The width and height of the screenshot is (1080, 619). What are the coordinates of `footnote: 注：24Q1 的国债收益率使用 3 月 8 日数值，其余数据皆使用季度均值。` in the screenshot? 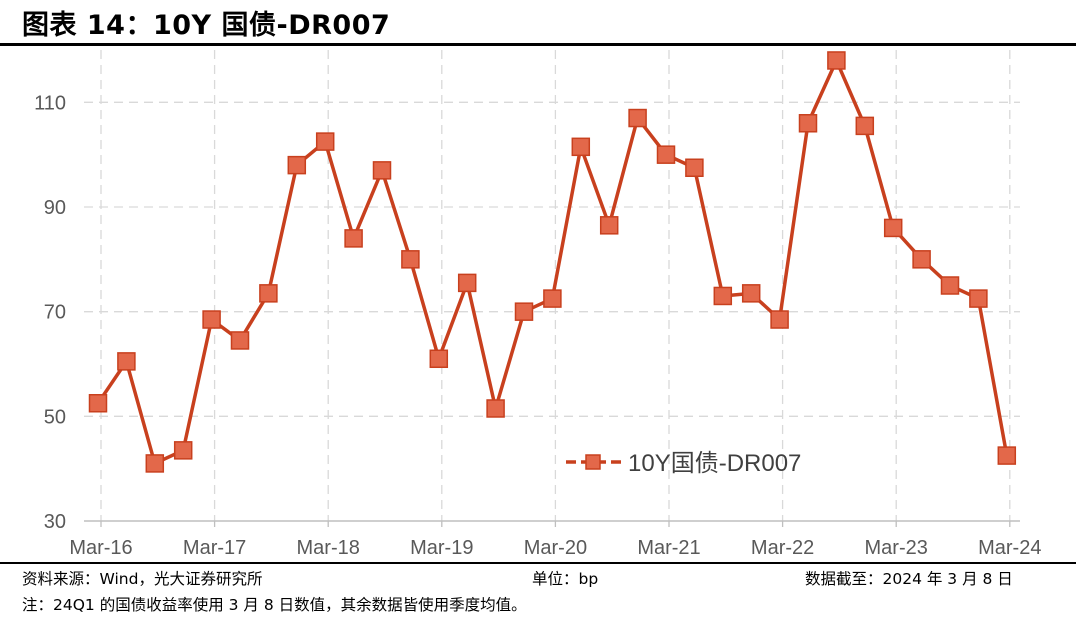 It's located at (274, 605).